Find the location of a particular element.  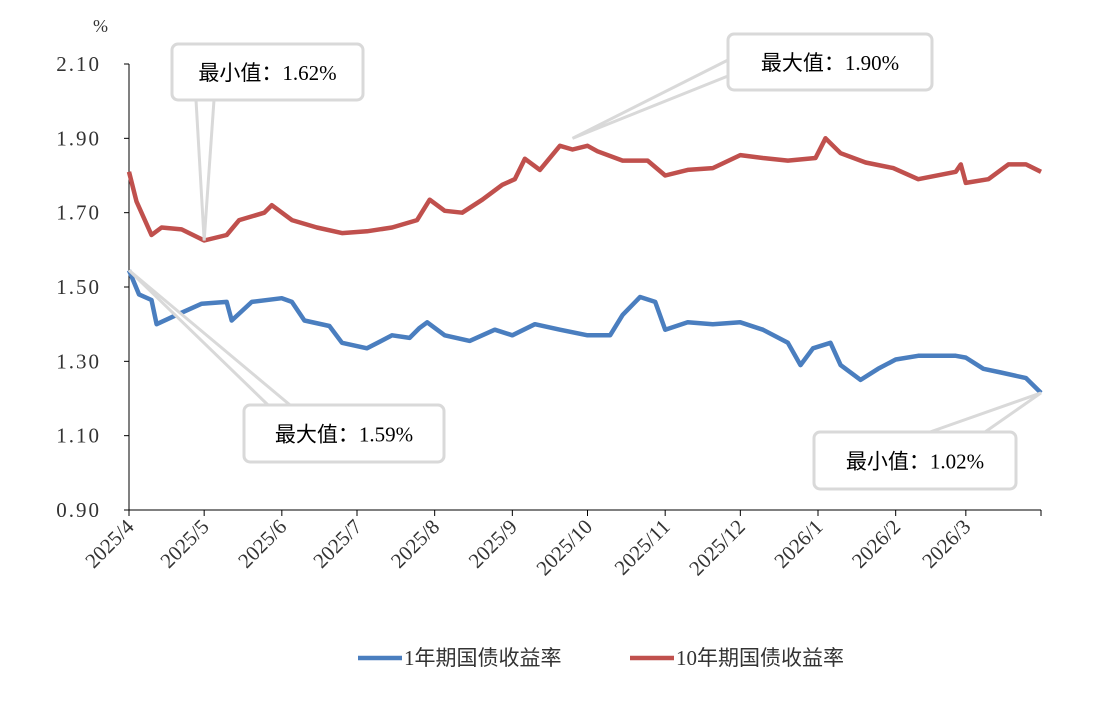

y-tick-label: 1.30 is located at coordinates (78, 361).